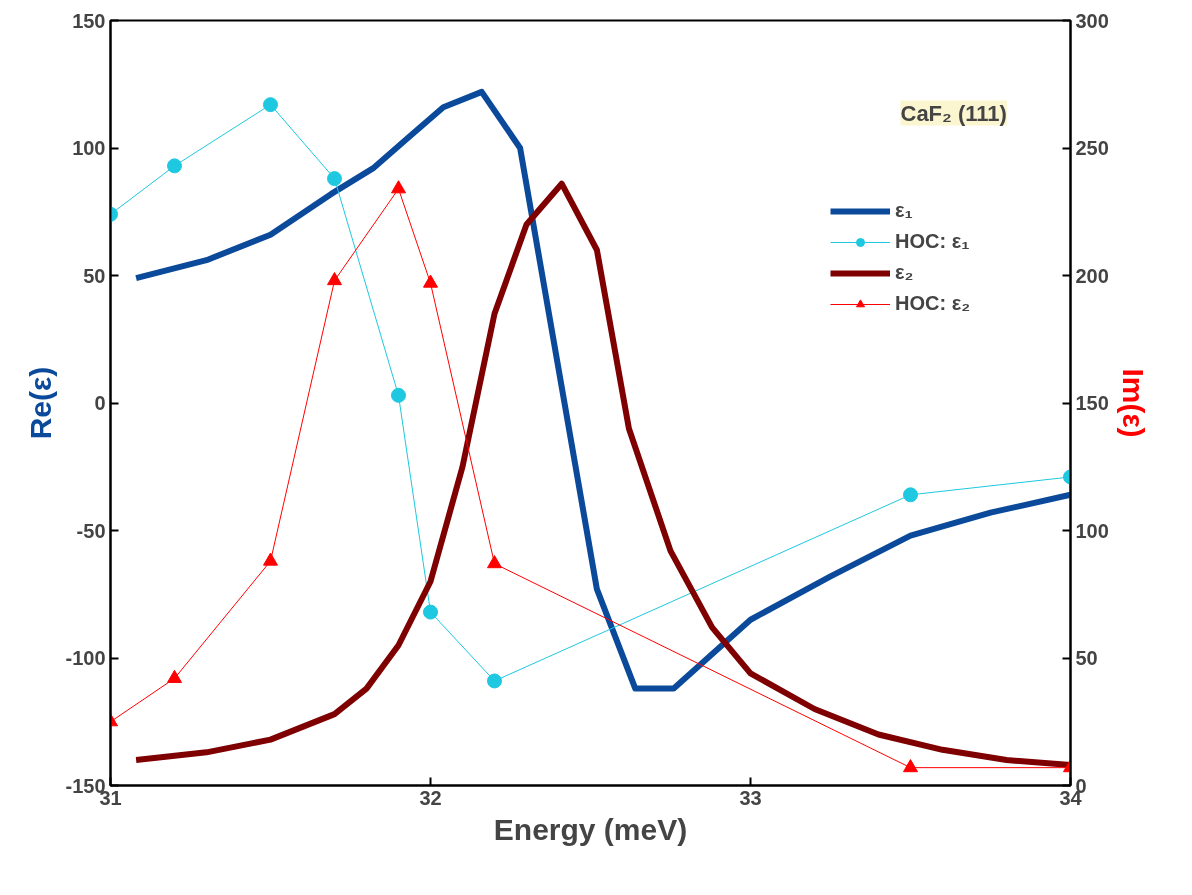  Describe the element at coordinates (430, 797) in the screenshot. I see `x-tick-label: 32` at that location.